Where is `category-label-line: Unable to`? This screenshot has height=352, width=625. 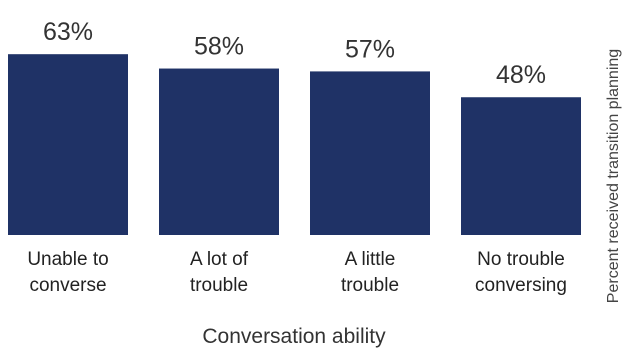
category-label-line: Unable to is located at coordinates (67, 259).